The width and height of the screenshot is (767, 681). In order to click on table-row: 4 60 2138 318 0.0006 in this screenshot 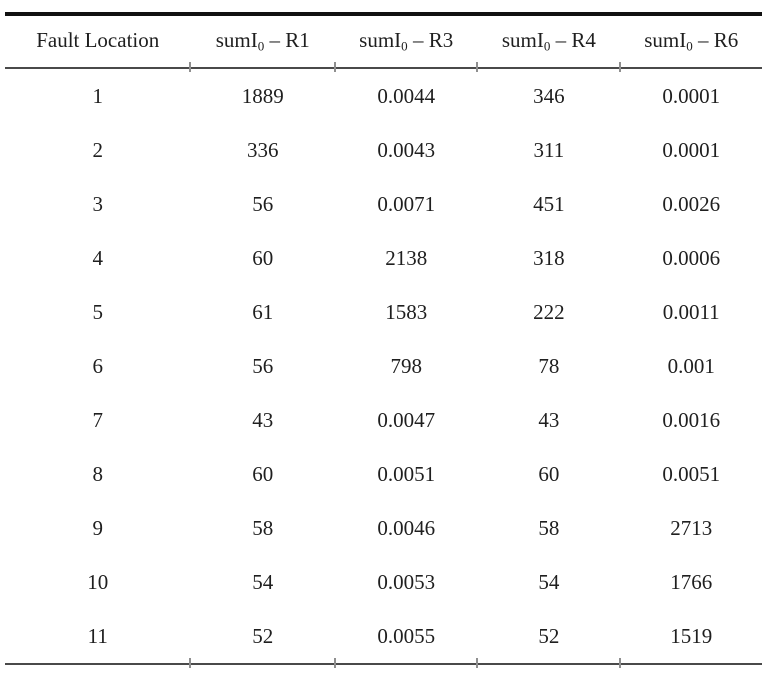, I will do `click(383, 258)`.